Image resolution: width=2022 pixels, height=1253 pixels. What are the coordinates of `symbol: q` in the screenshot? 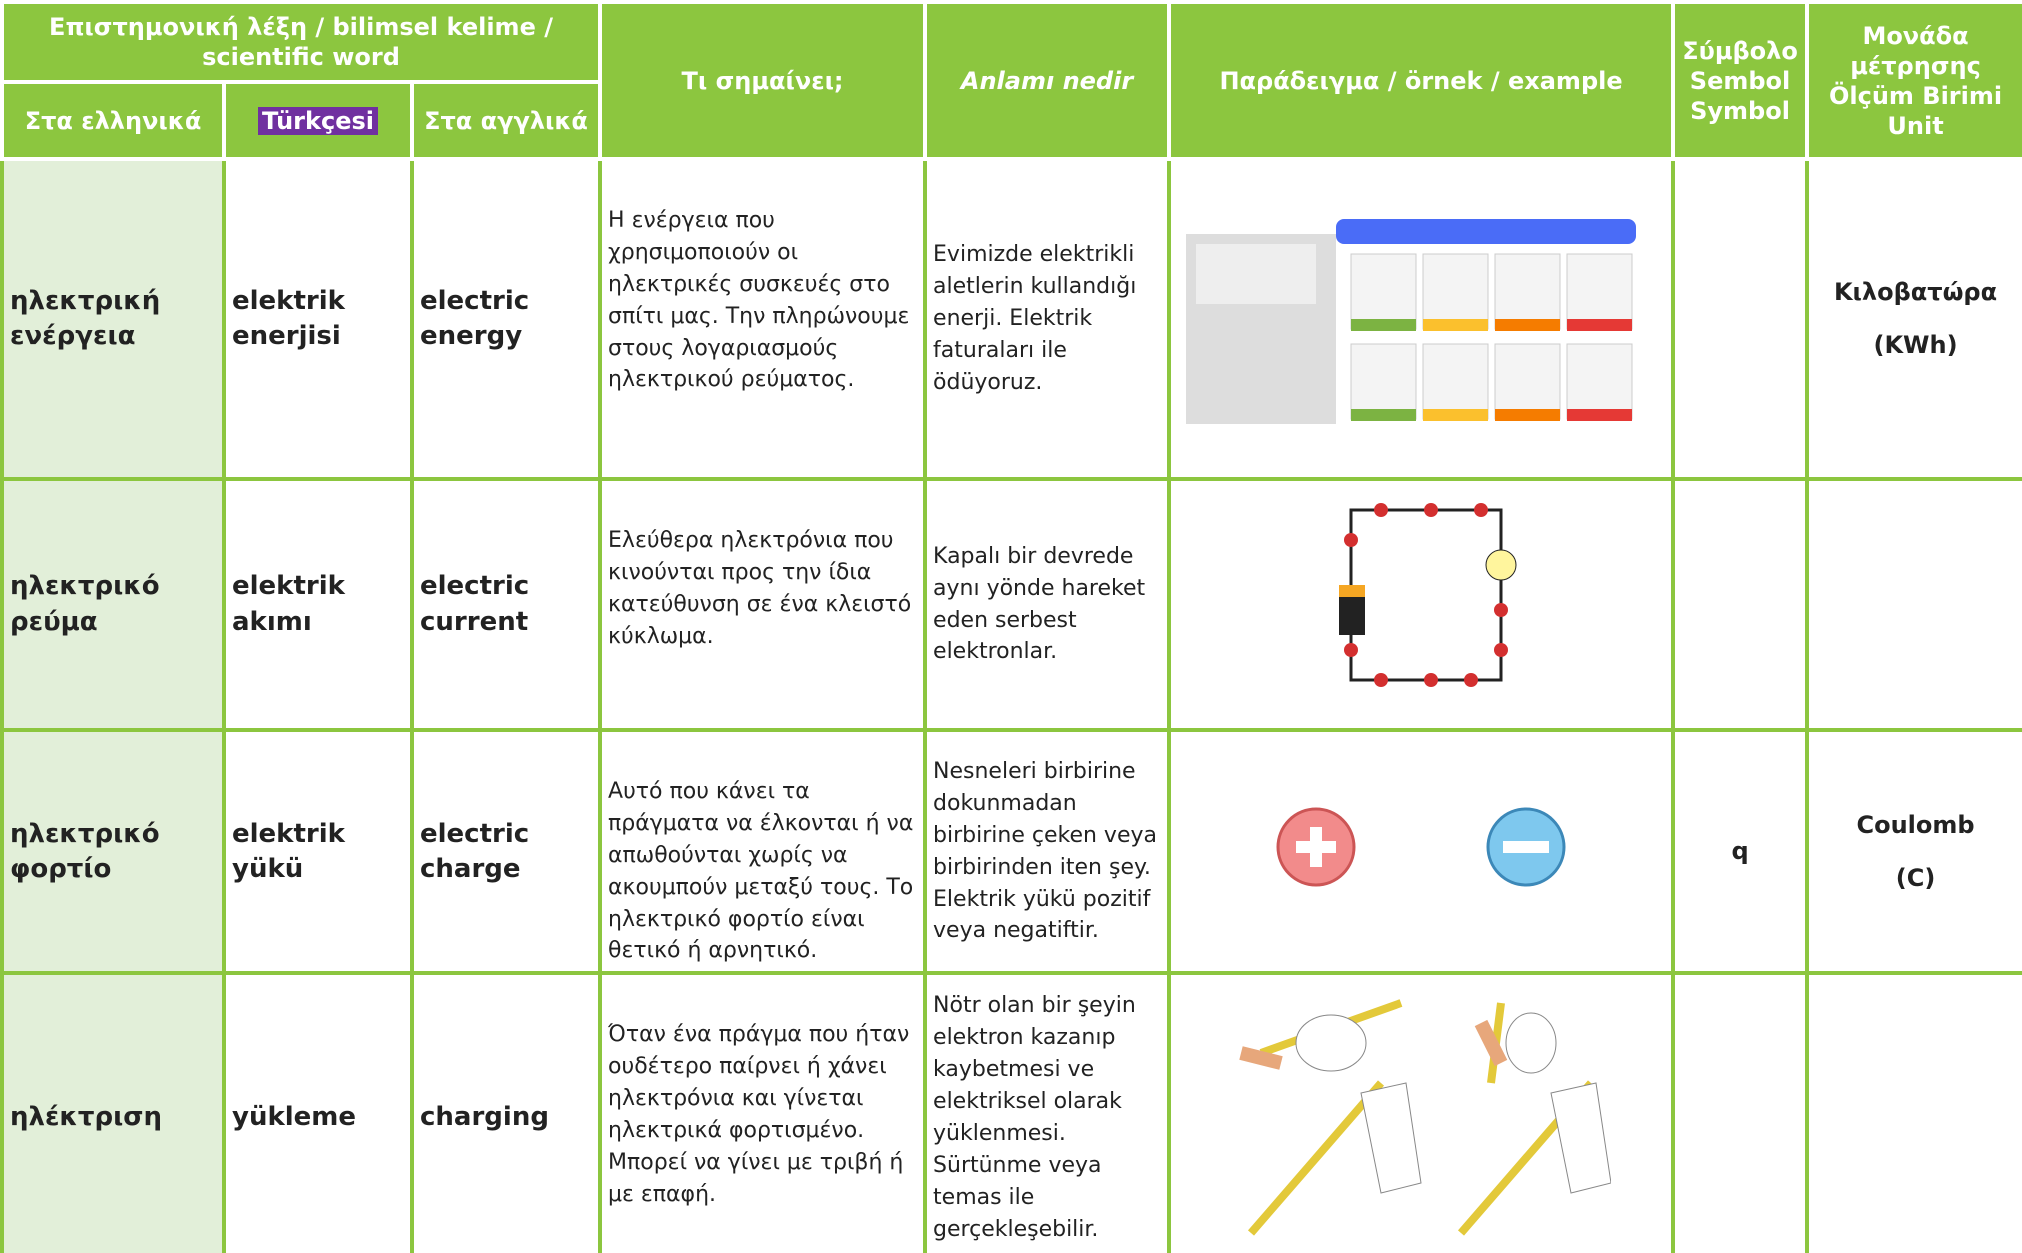 It's located at (1740, 851).